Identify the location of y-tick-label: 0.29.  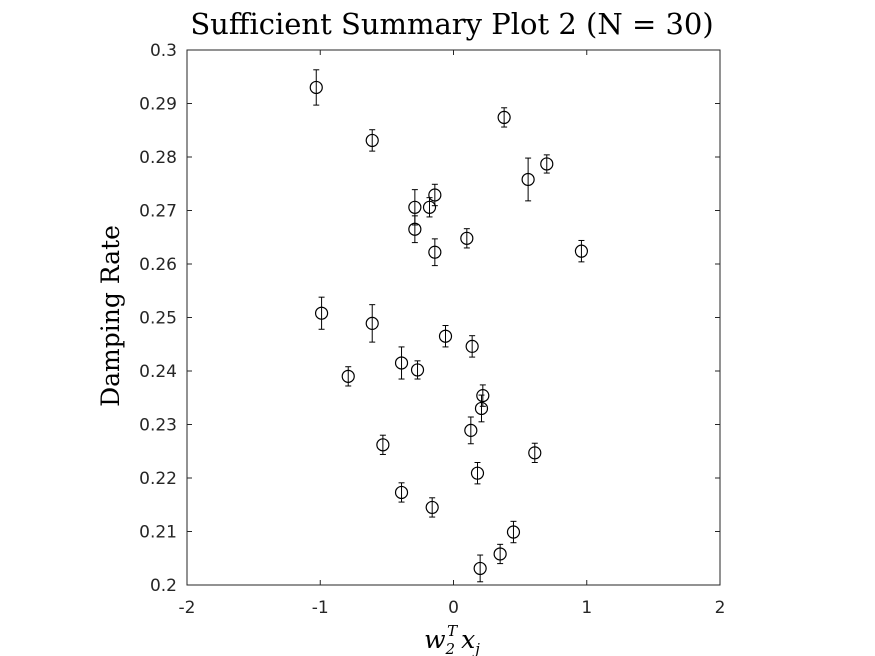
(158, 105).